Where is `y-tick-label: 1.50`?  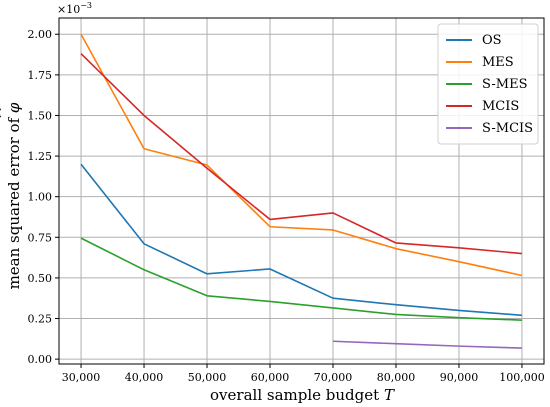 y-tick-label: 1.50 is located at coordinates (40, 115).